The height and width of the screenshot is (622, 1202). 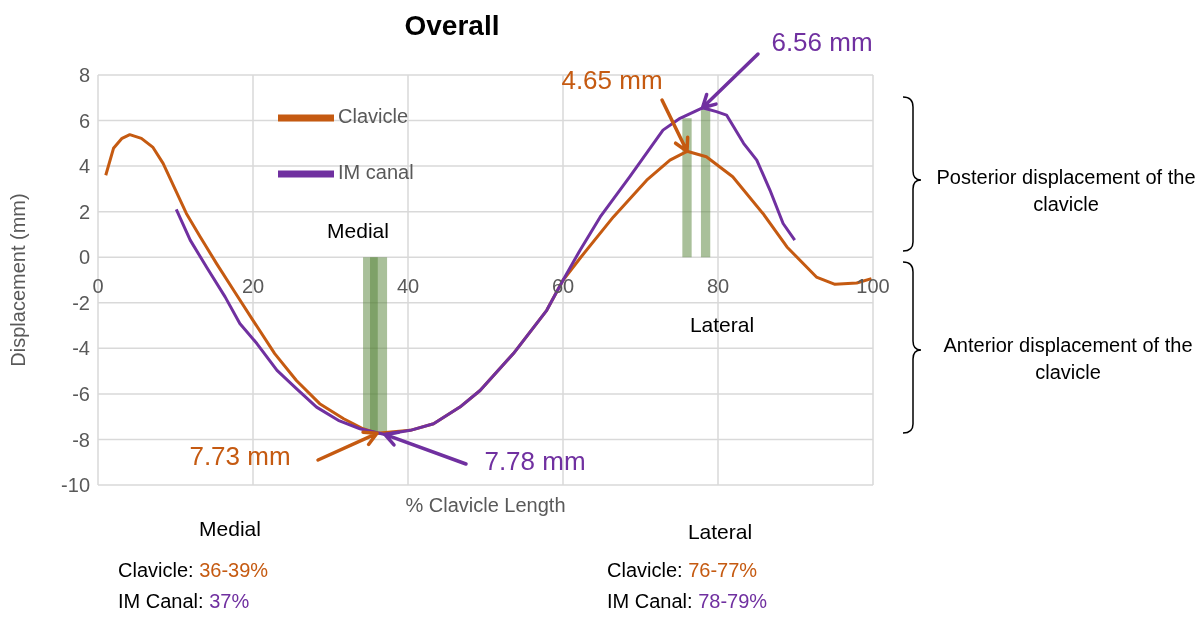 I want to click on text: Medial, so click(x=230, y=528).